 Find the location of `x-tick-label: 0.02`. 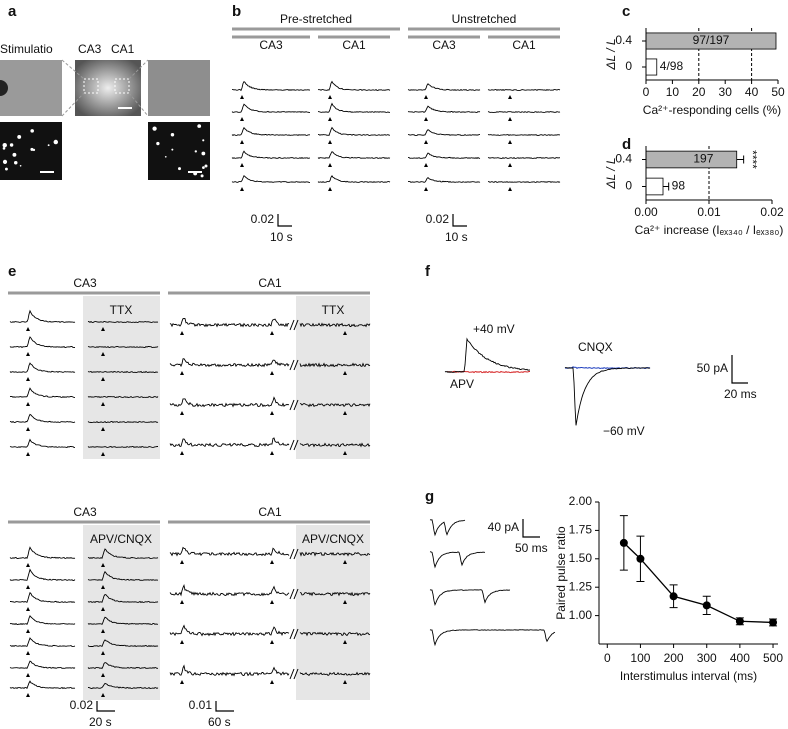

x-tick-label: 0.02 is located at coordinates (772, 212).